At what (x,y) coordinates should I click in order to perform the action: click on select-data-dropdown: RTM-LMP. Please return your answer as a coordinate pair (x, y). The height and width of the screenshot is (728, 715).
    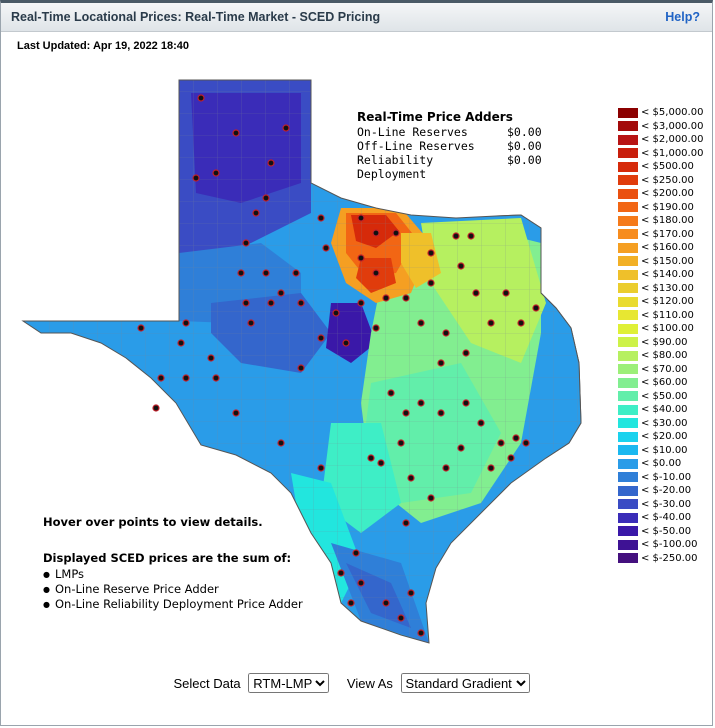
    Looking at the image, I should click on (289, 683).